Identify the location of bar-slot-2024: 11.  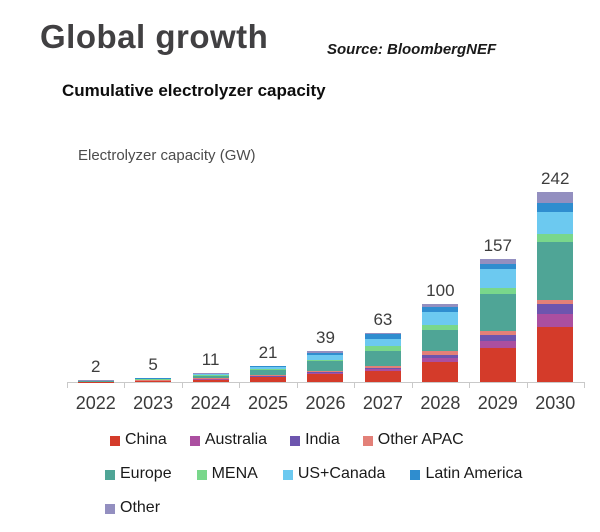
(210, 366).